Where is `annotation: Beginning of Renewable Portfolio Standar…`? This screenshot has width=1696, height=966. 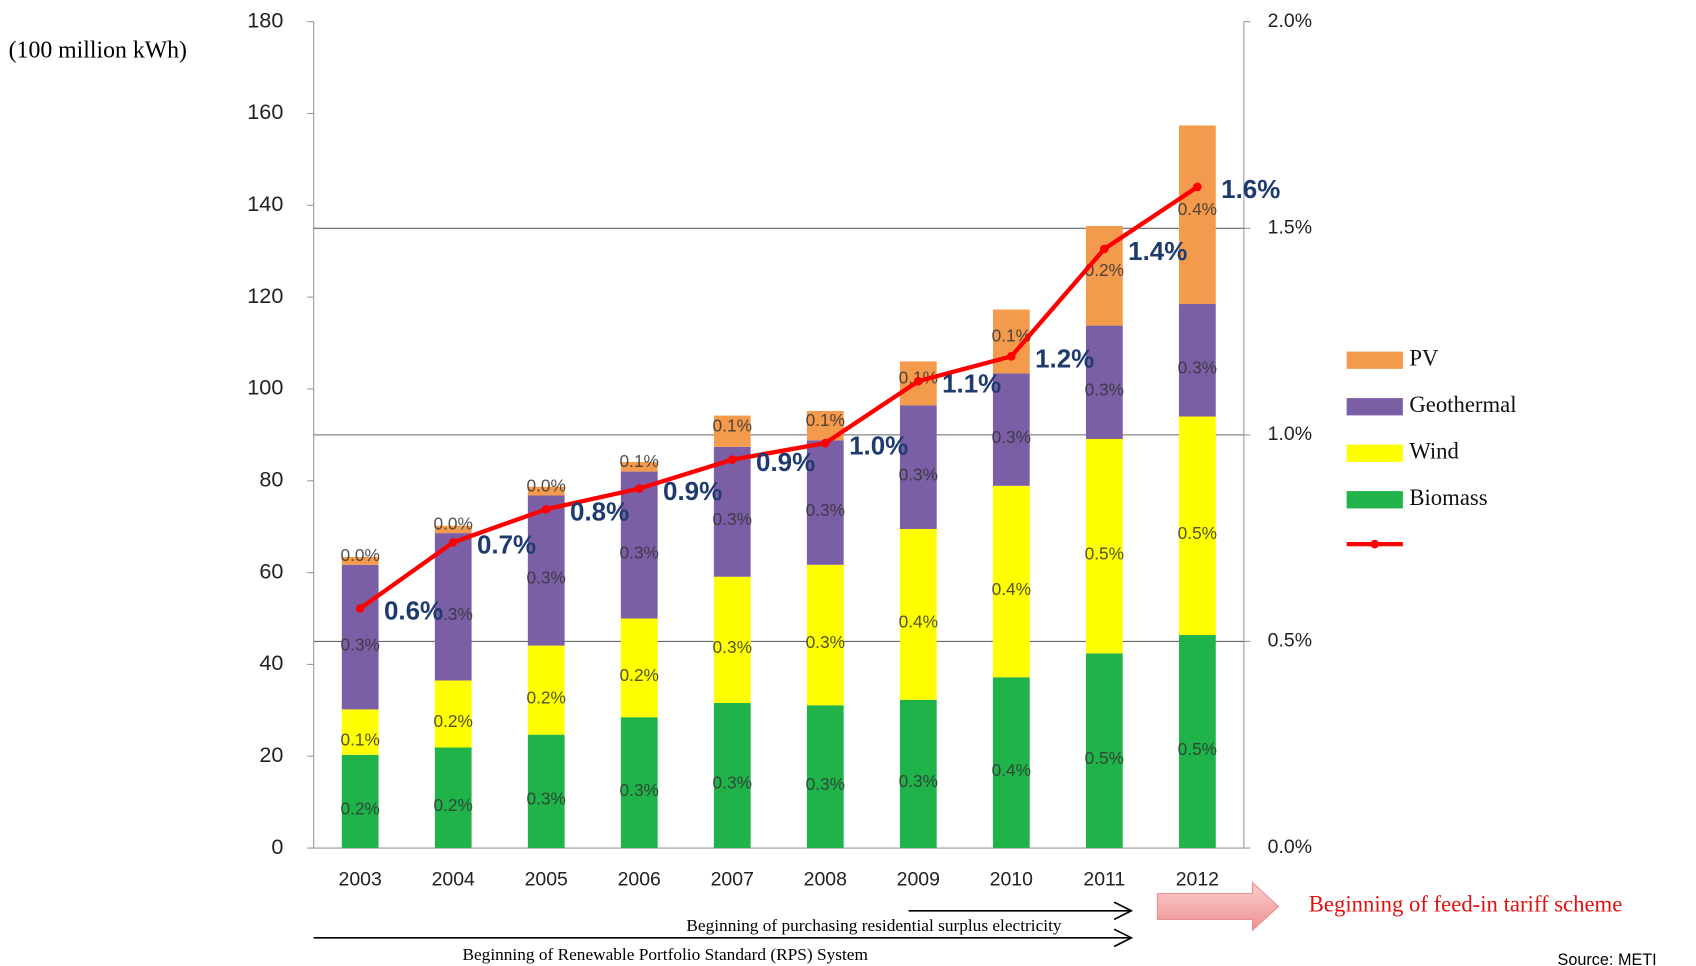
annotation: Beginning of Renewable Portfolio Standar… is located at coordinates (665, 954).